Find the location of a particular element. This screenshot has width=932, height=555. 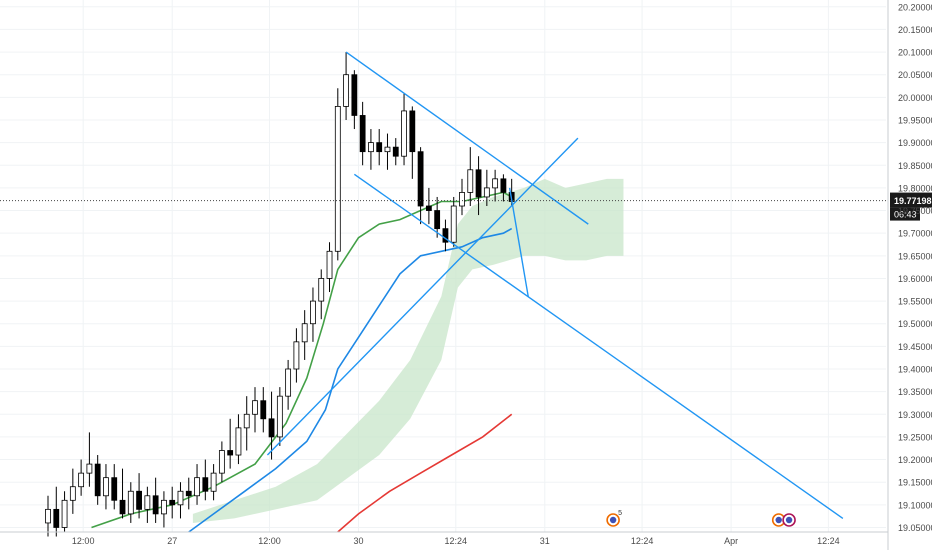

moving-average-line is located at coordinates (425, 473).